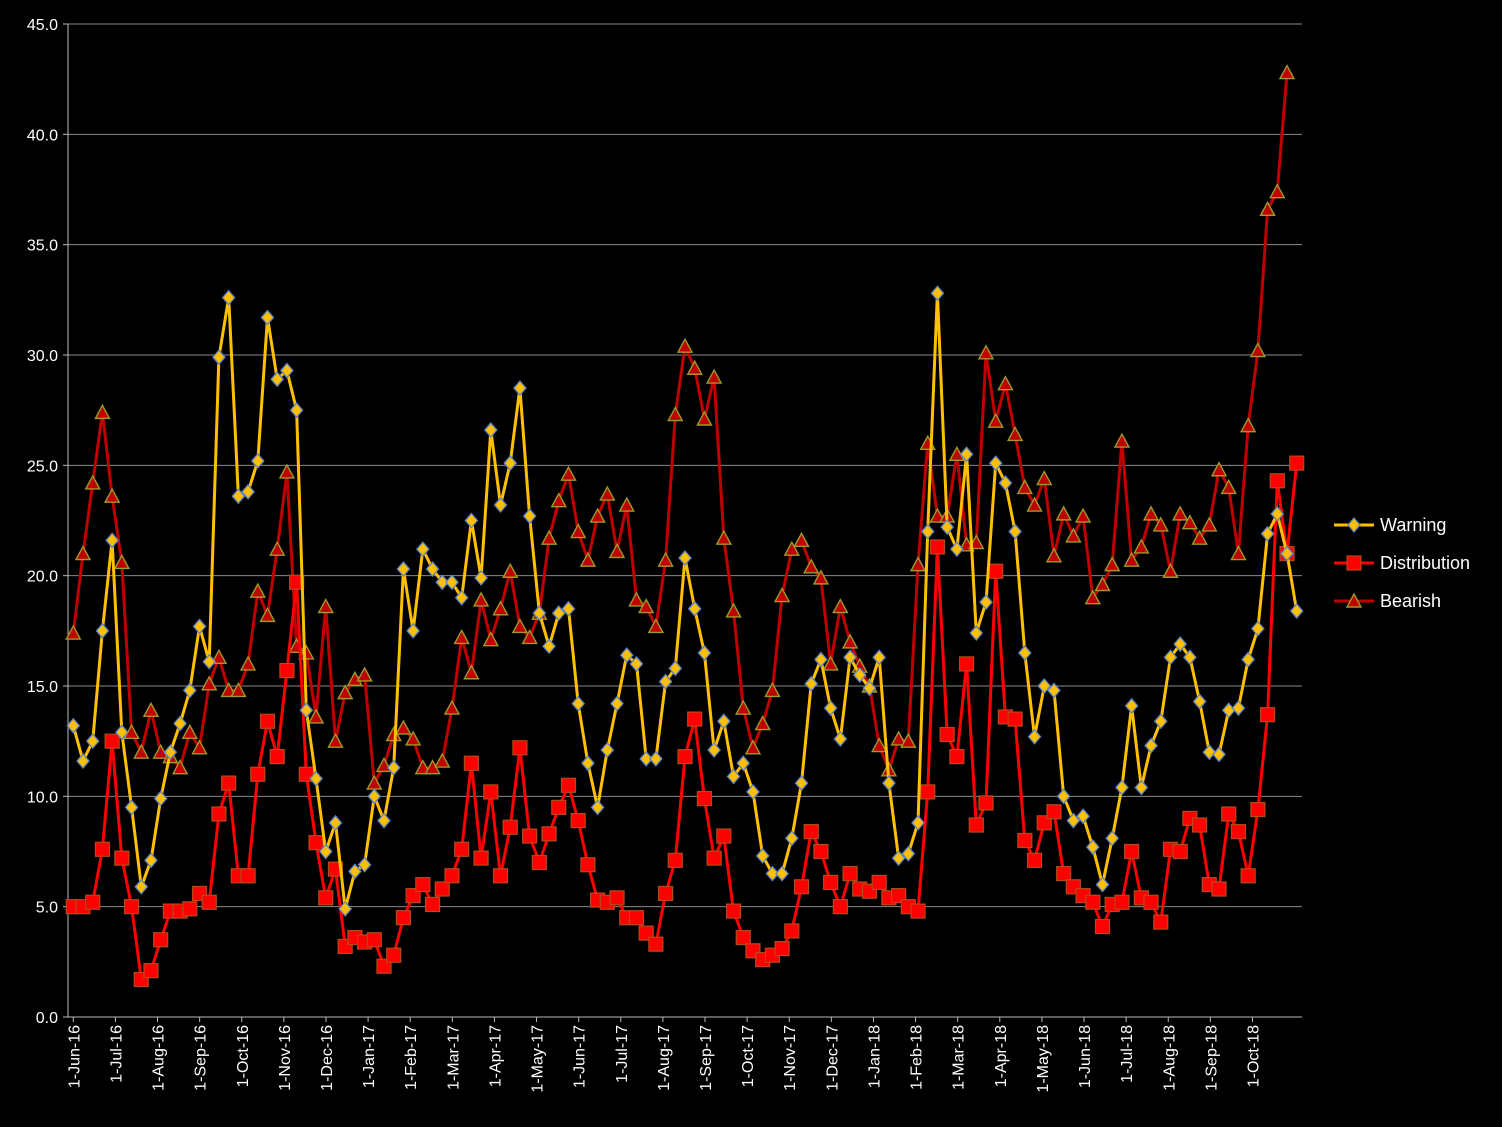 The height and width of the screenshot is (1127, 1502). I want to click on y-tick-label: 10.0, so click(42, 797).